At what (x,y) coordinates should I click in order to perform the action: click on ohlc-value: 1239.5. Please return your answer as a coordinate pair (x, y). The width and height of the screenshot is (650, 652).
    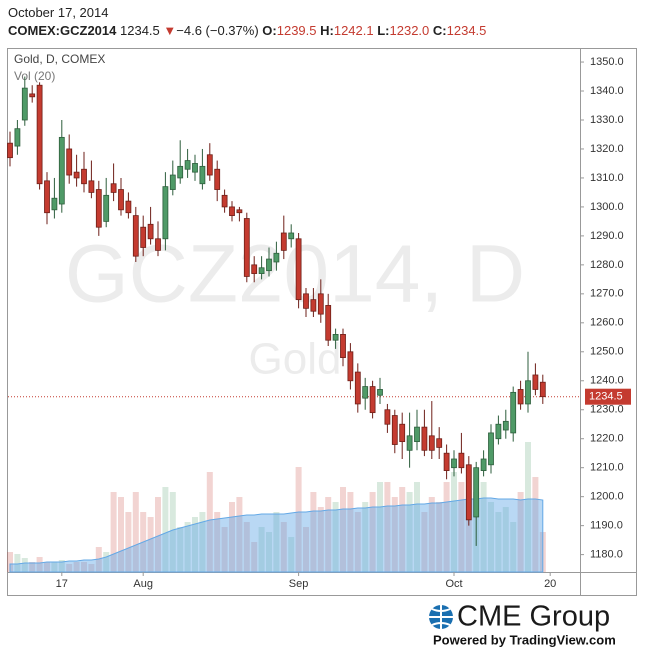
    Looking at the image, I should click on (296, 30).